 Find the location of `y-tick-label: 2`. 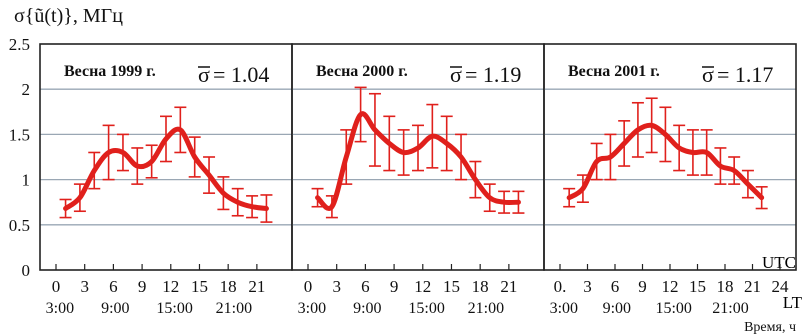

y-tick-label: 2 is located at coordinates (26, 89).